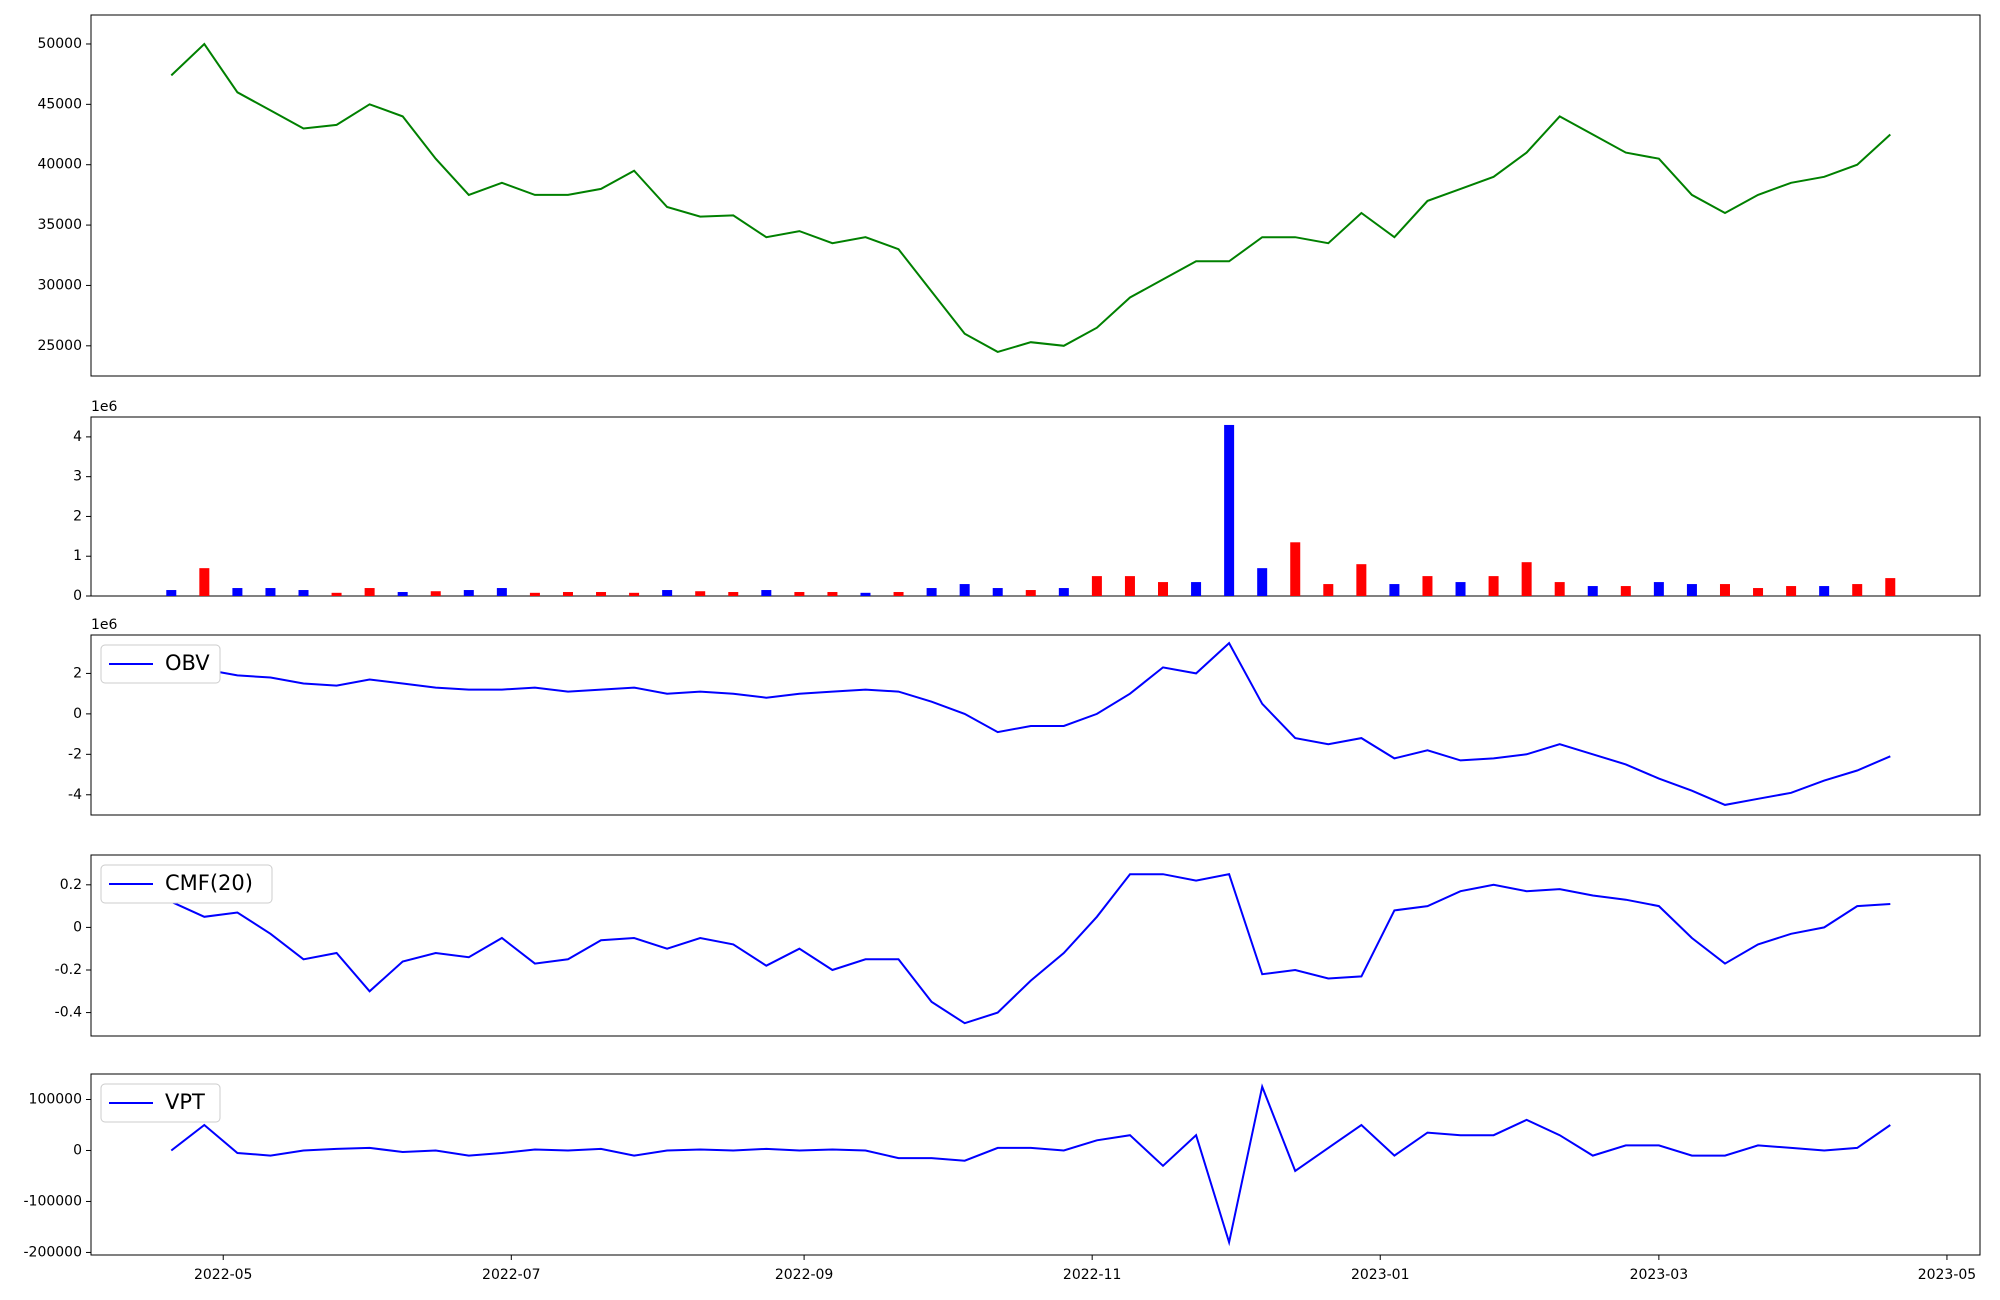 Image resolution: width=2000 pixels, height=1300 pixels. I want to click on x-tick-label: 2023-01, so click(1380, 1275).